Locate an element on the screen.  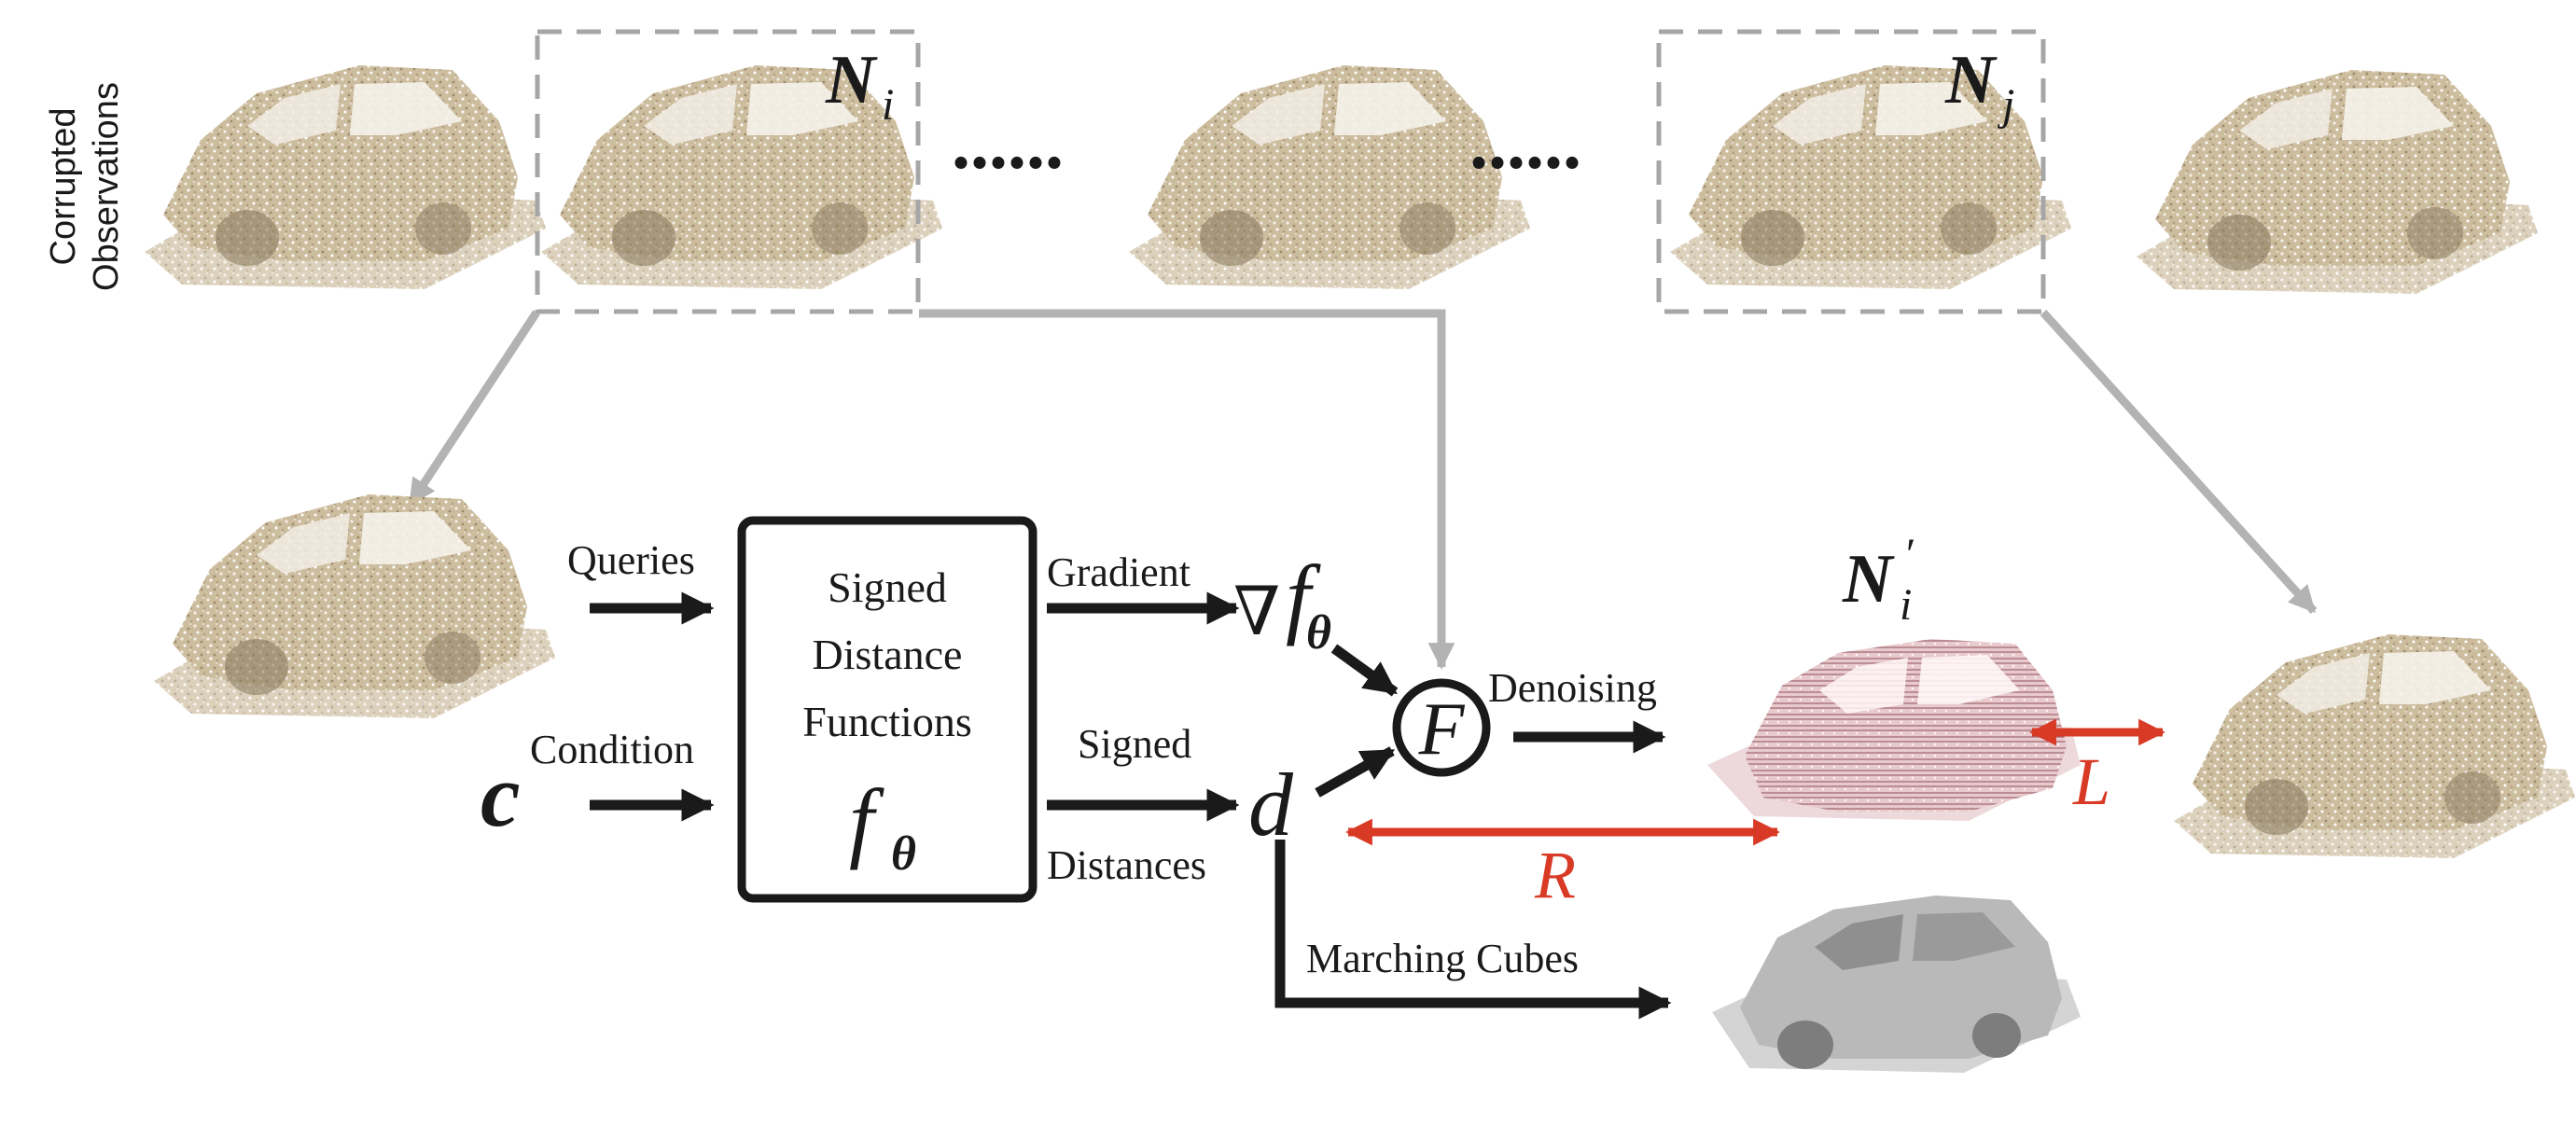
gradient-label: Gradient is located at coordinates (1119, 572).